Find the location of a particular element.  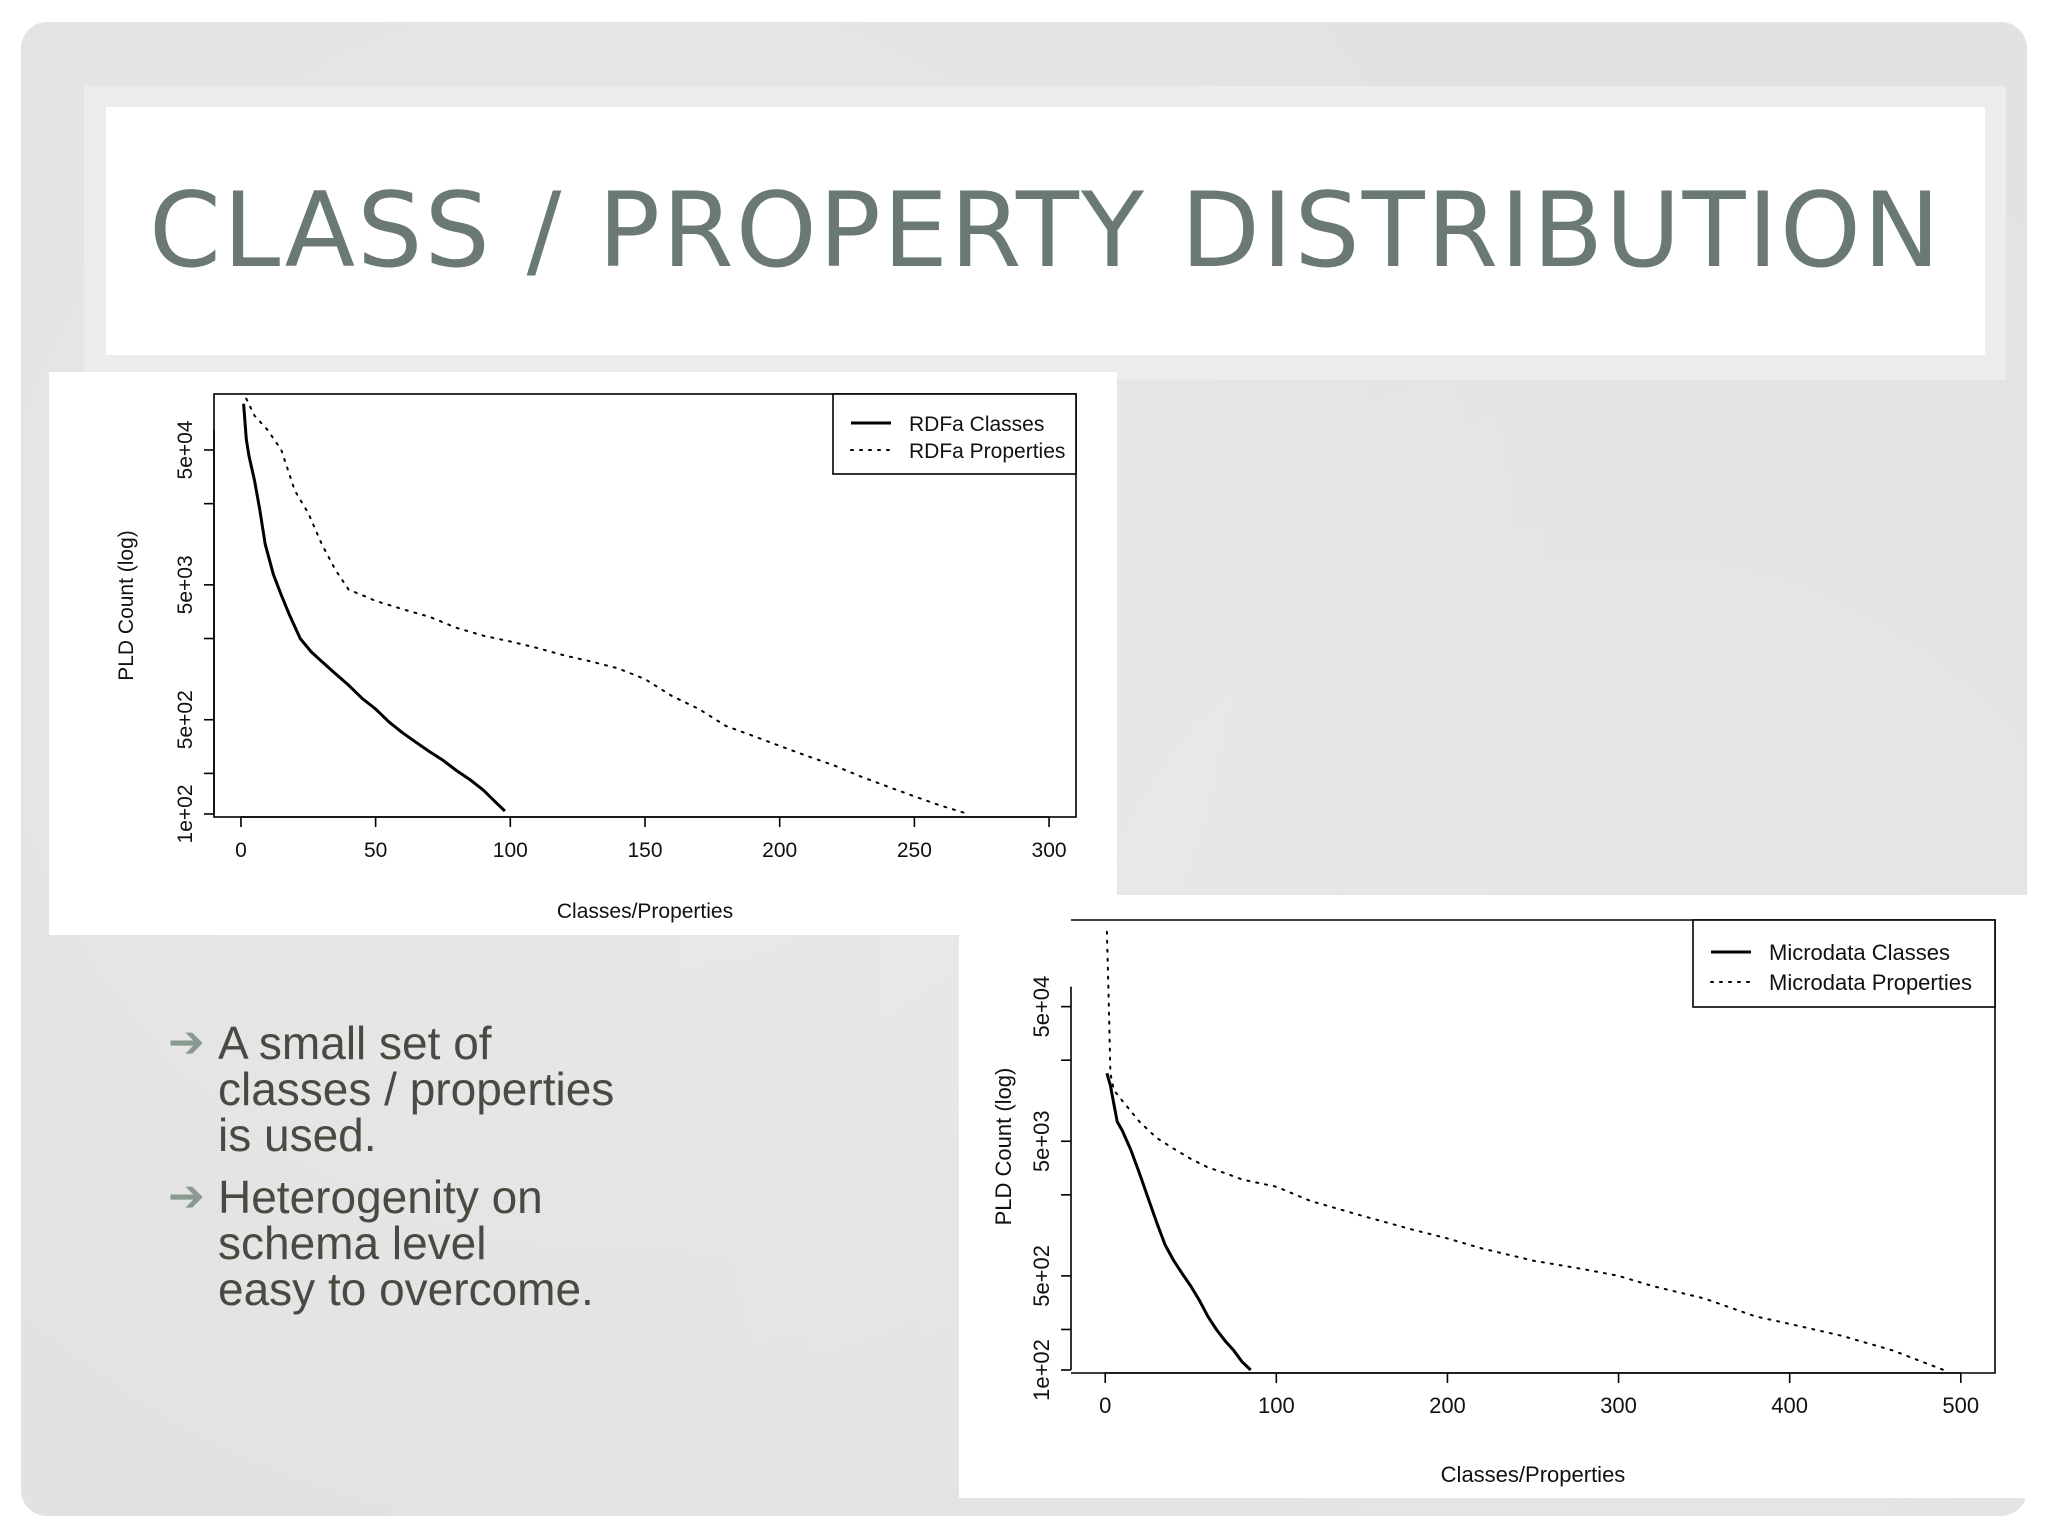

title-box: CLASS / PROPERTY DISTRIBUTION is located at coordinates (1045, 231).